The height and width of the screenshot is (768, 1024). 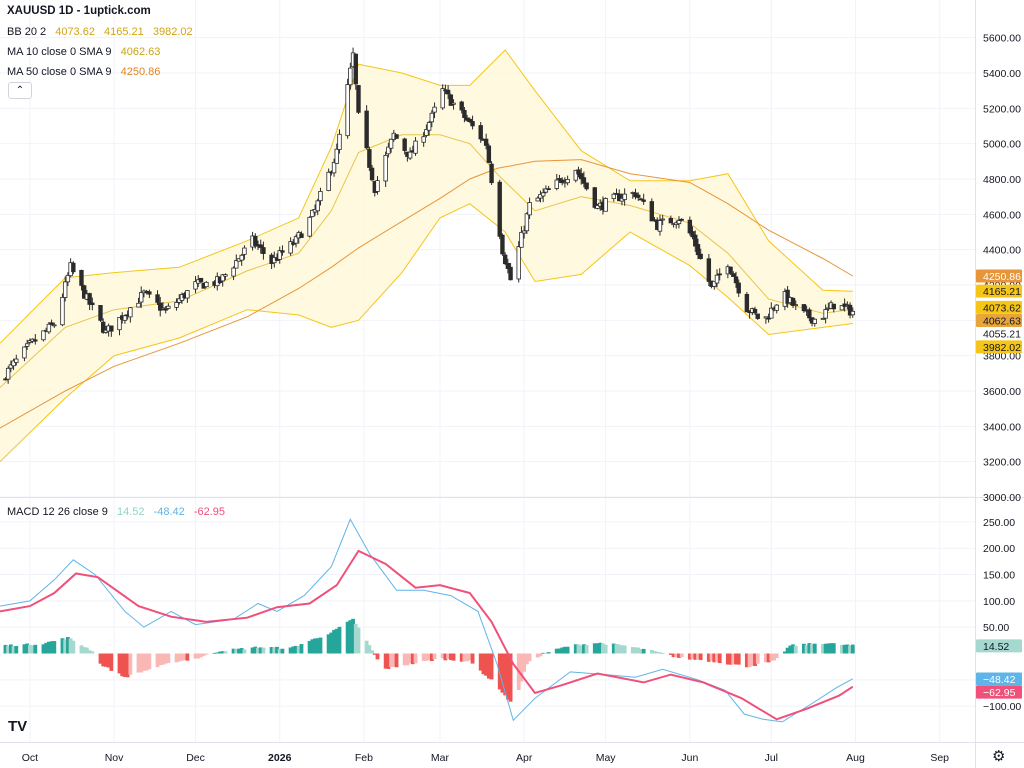 I want to click on legend-ma50-label: MA 50 close 0 SMA 9, so click(x=59, y=72).